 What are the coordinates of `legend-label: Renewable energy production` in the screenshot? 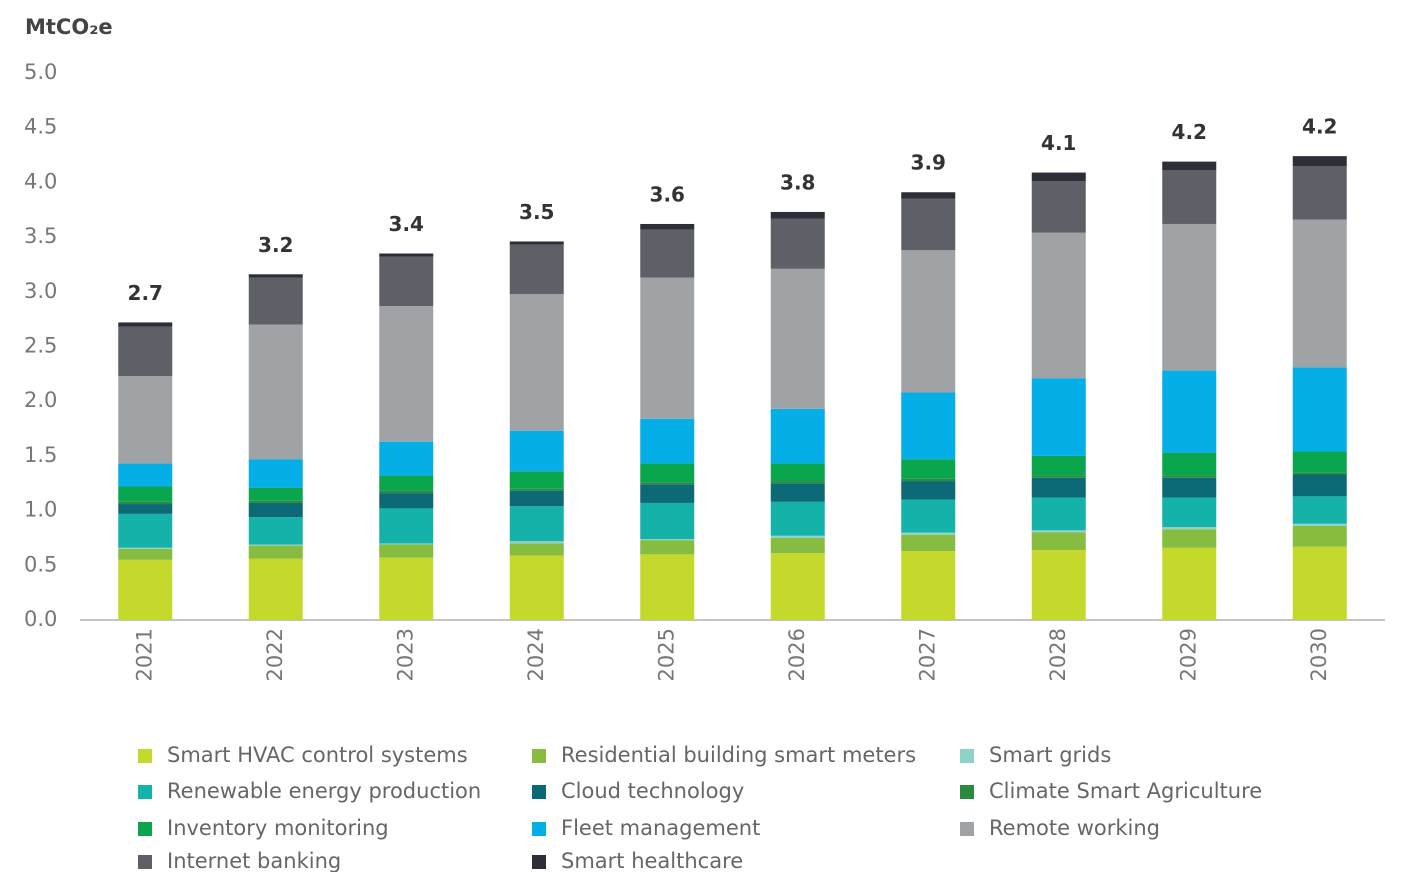 It's located at (324, 791).